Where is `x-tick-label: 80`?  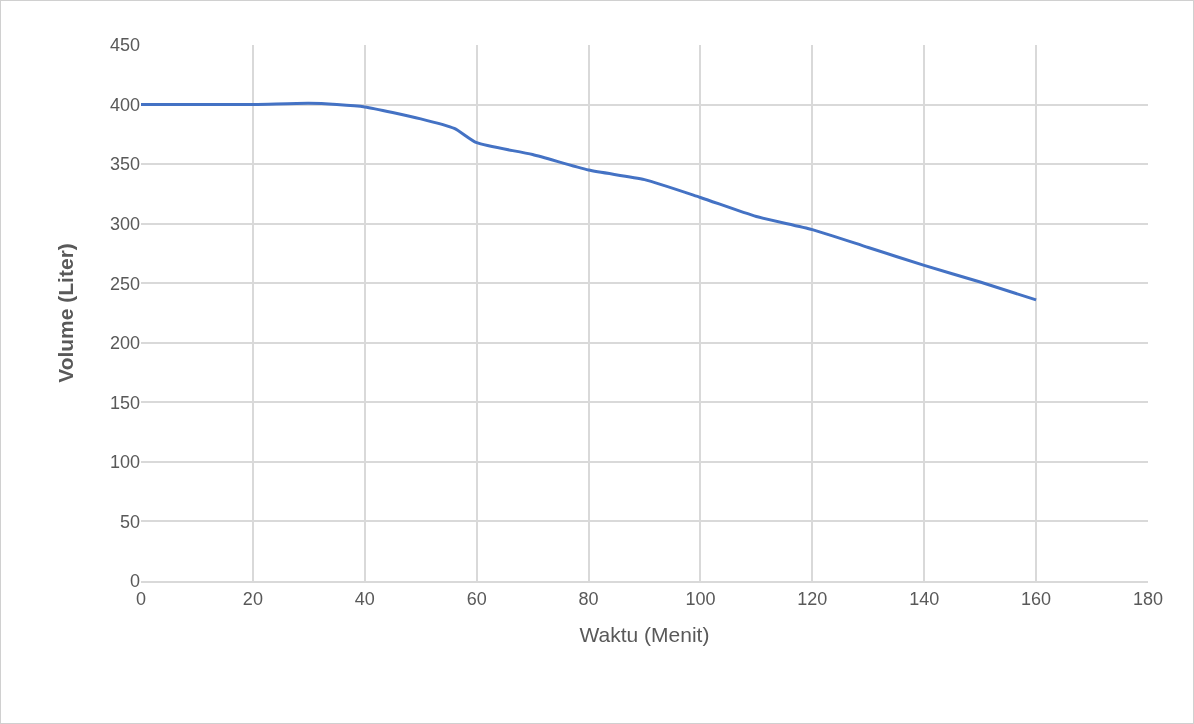 x-tick-label: 80 is located at coordinates (588, 598).